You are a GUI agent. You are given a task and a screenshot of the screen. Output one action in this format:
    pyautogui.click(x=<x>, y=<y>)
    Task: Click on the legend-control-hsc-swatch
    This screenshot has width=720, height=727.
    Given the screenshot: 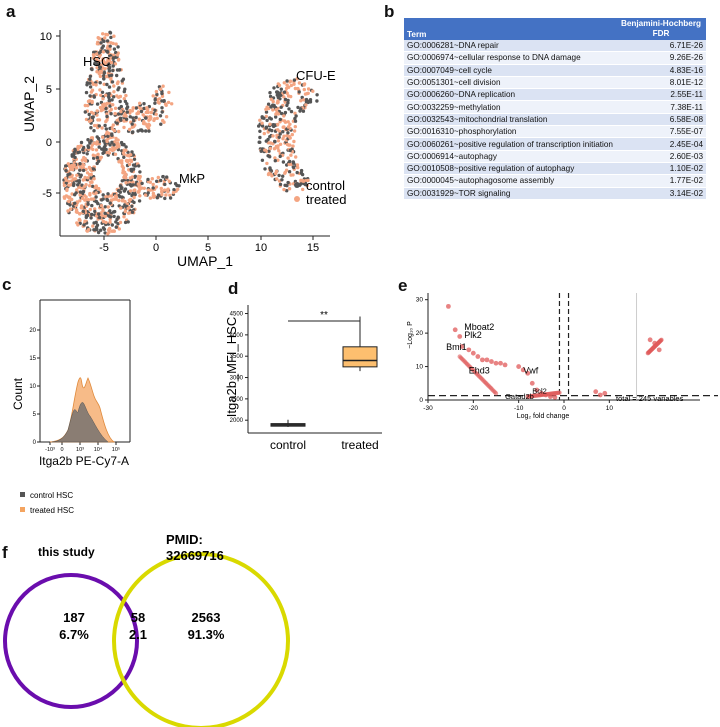 What is the action you would take?
    pyautogui.click(x=22, y=494)
    